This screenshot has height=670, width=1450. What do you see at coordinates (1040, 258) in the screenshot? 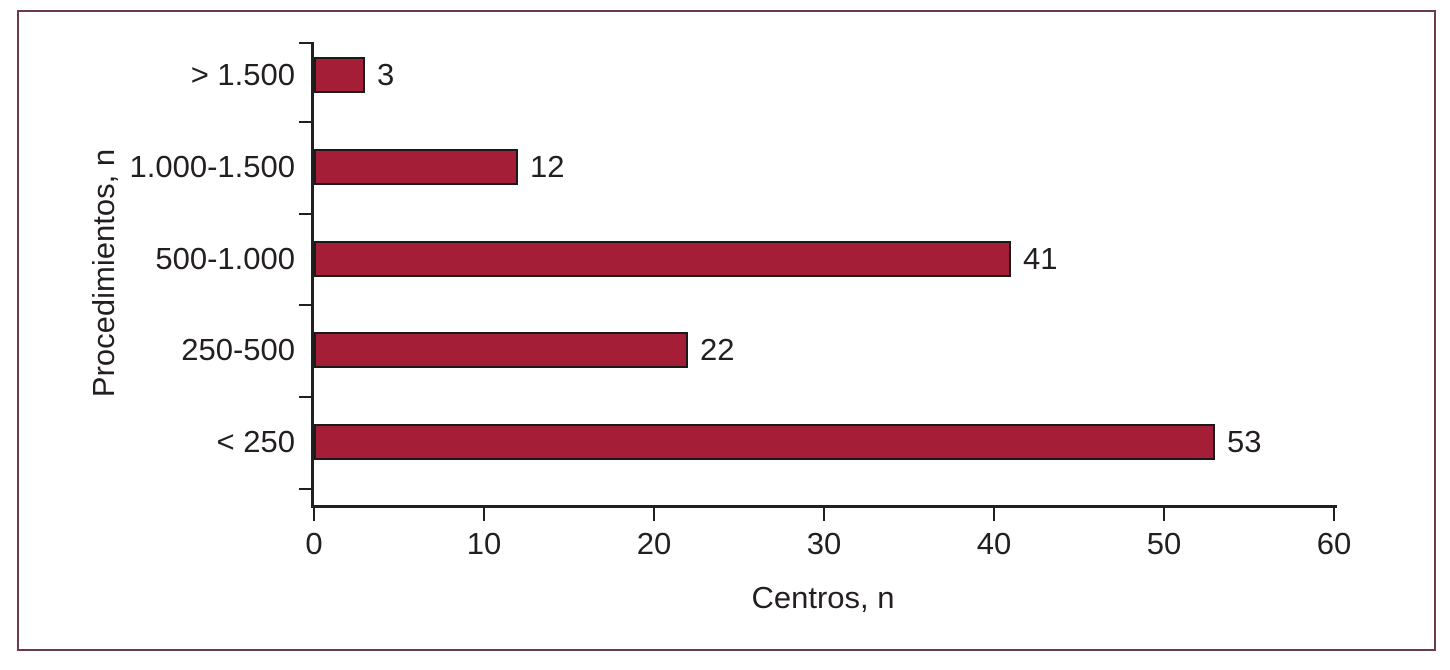
I see `bar-value-label: 41` at bounding box center [1040, 258].